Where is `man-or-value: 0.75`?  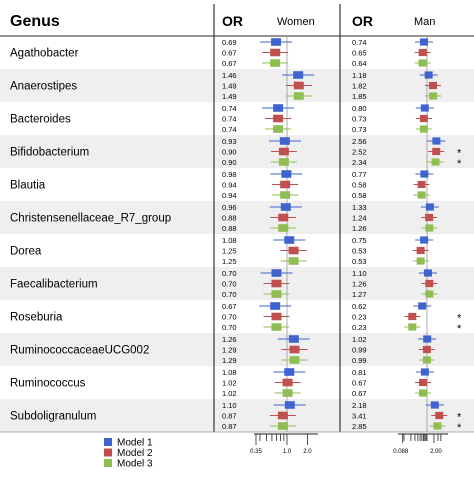 man-or-value: 0.75 is located at coordinates (359, 240).